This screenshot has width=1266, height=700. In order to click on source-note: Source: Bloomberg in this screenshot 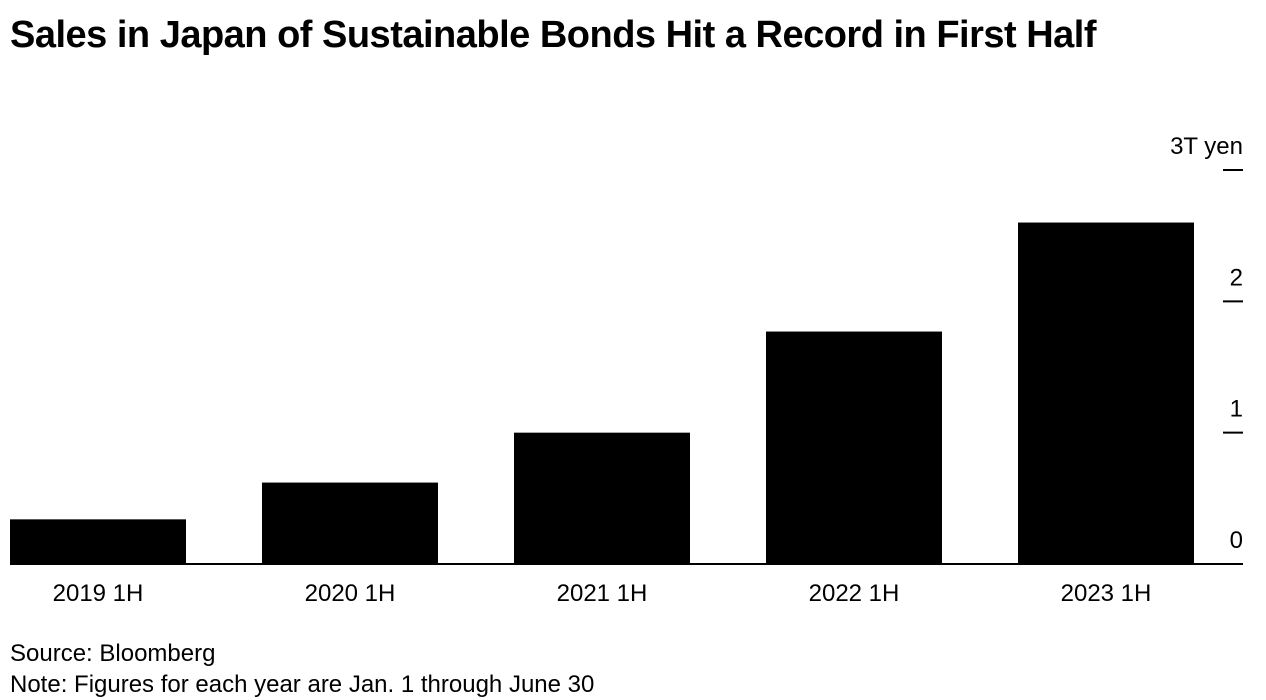, I will do `click(113, 653)`.